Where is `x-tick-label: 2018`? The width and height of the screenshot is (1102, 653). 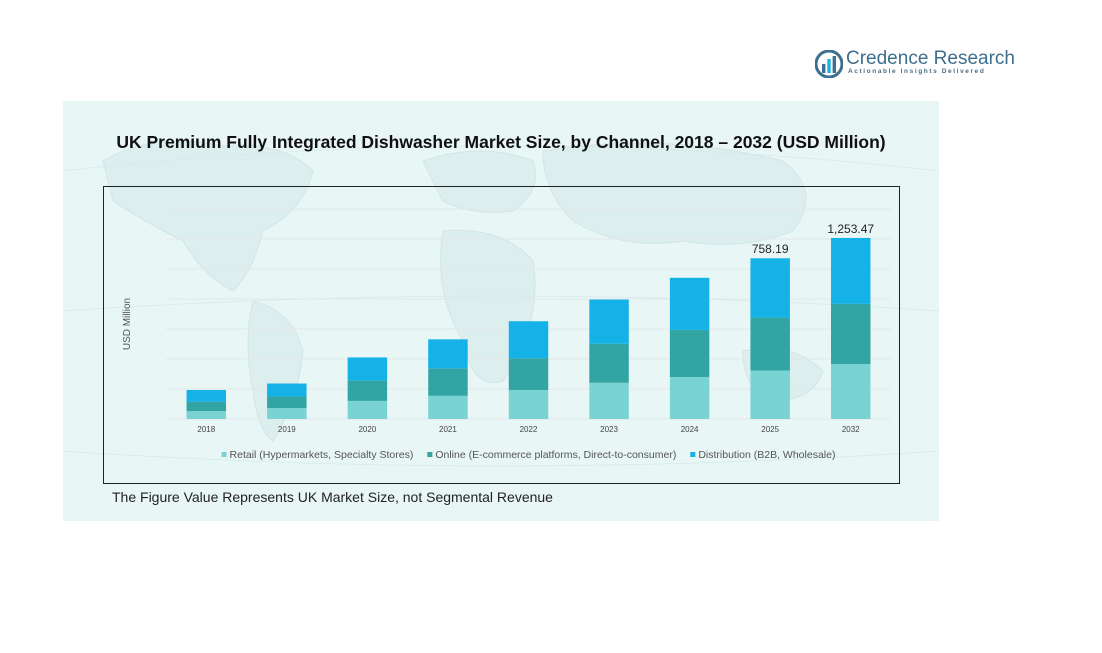 x-tick-label: 2018 is located at coordinates (206, 429).